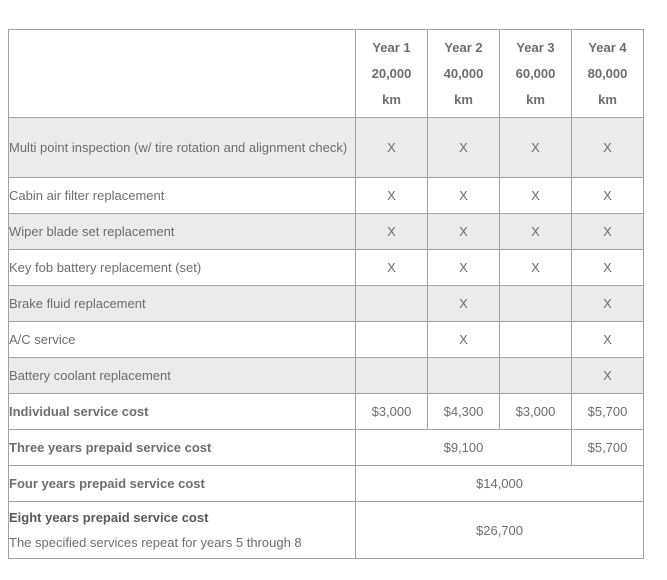 The image size is (667, 580). I want to click on column-header-year4: Year 4 80,000 km, so click(607, 73).